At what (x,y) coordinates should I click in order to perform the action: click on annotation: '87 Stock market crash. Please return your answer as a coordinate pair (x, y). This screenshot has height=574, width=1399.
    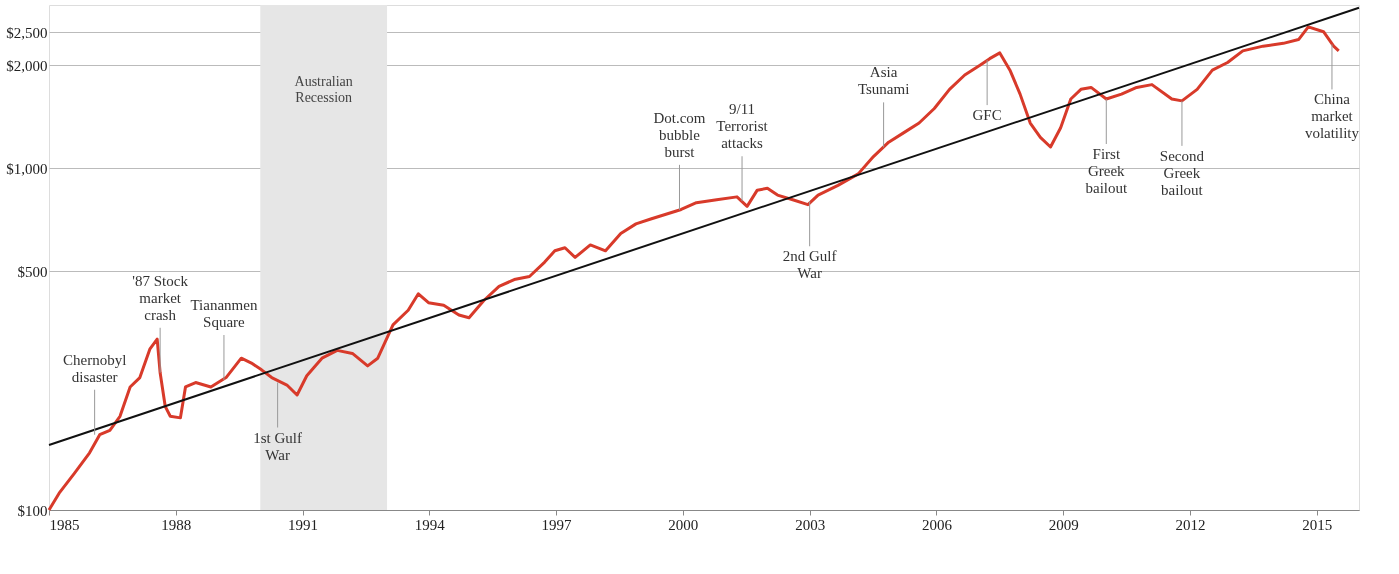
    Looking at the image, I should click on (160, 297).